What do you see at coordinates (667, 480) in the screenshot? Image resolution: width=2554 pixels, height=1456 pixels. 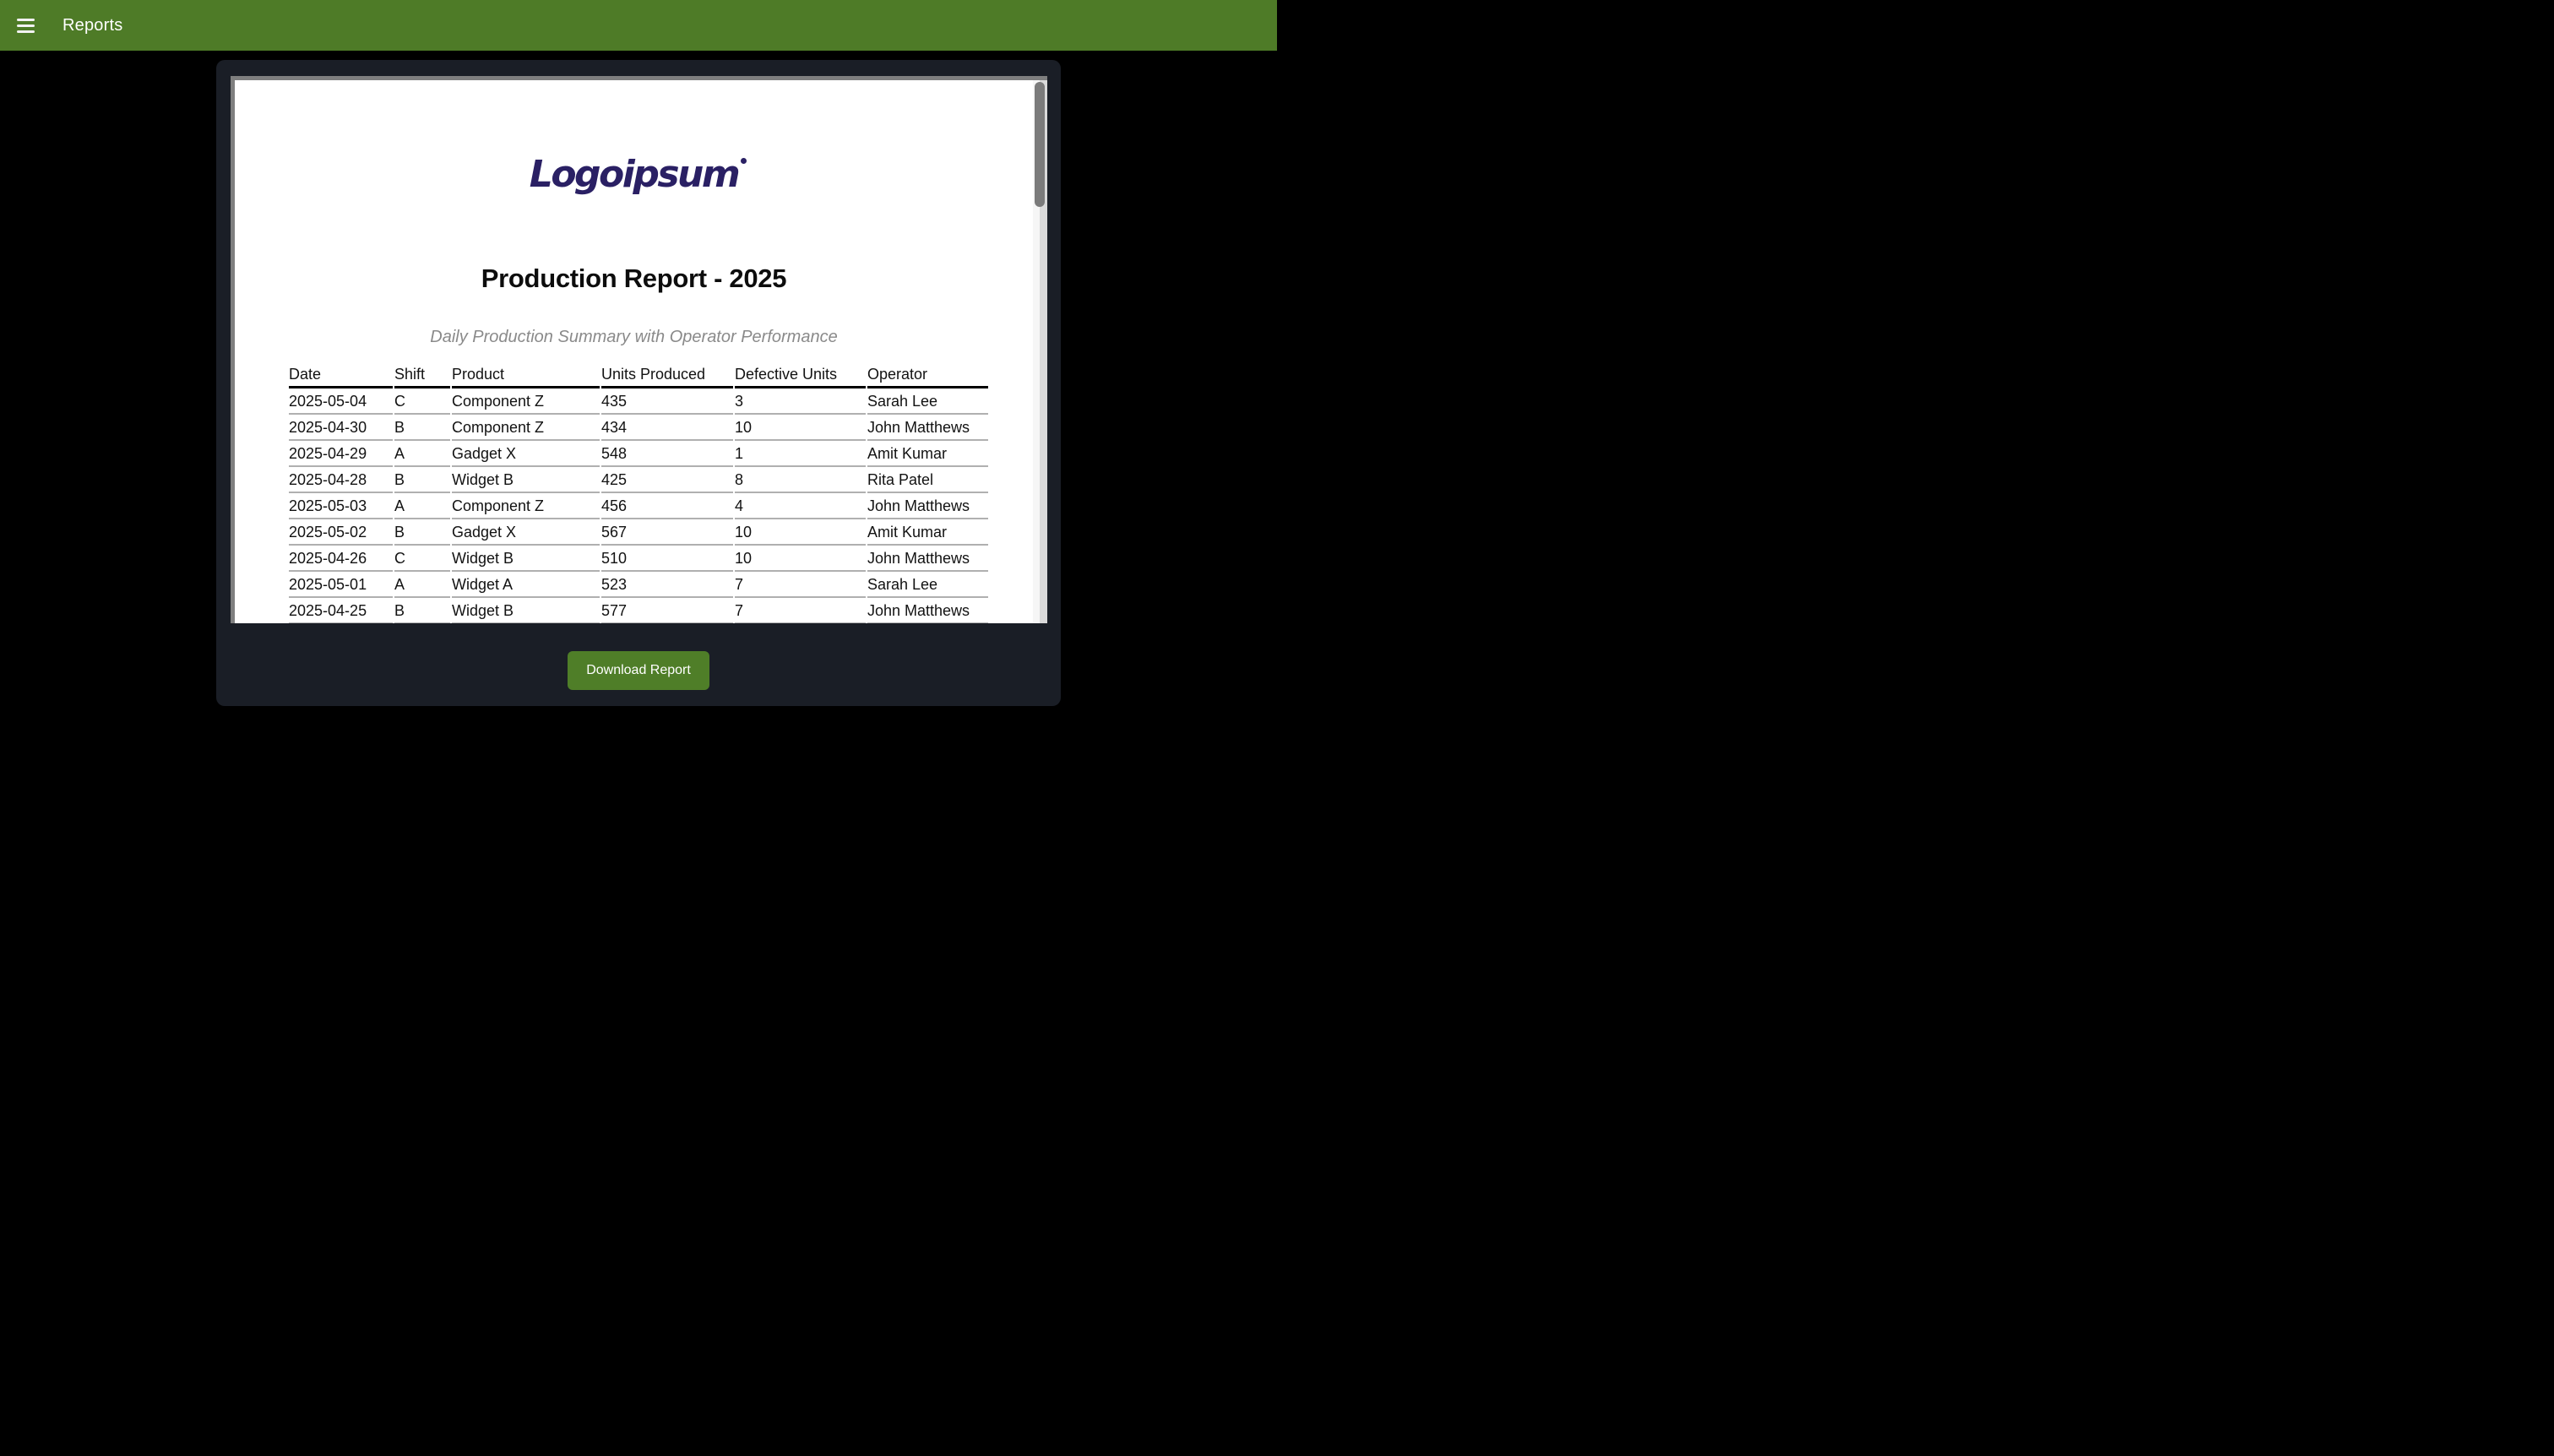 I see `cell-units-produced: 425` at bounding box center [667, 480].